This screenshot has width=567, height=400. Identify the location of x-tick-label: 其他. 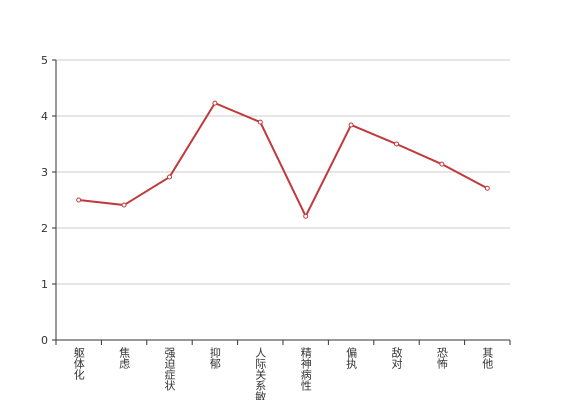
(487, 358).